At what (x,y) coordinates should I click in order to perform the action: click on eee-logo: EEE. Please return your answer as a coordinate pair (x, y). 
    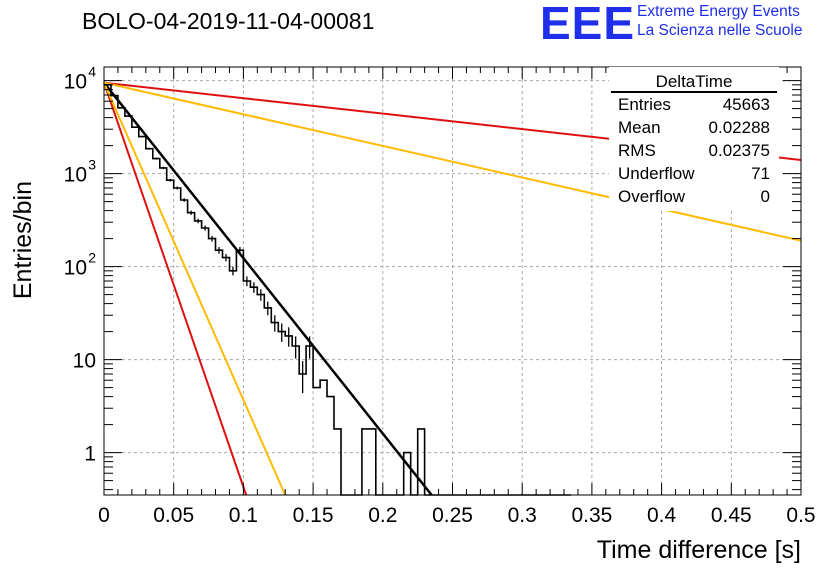
    Looking at the image, I should click on (588, 24).